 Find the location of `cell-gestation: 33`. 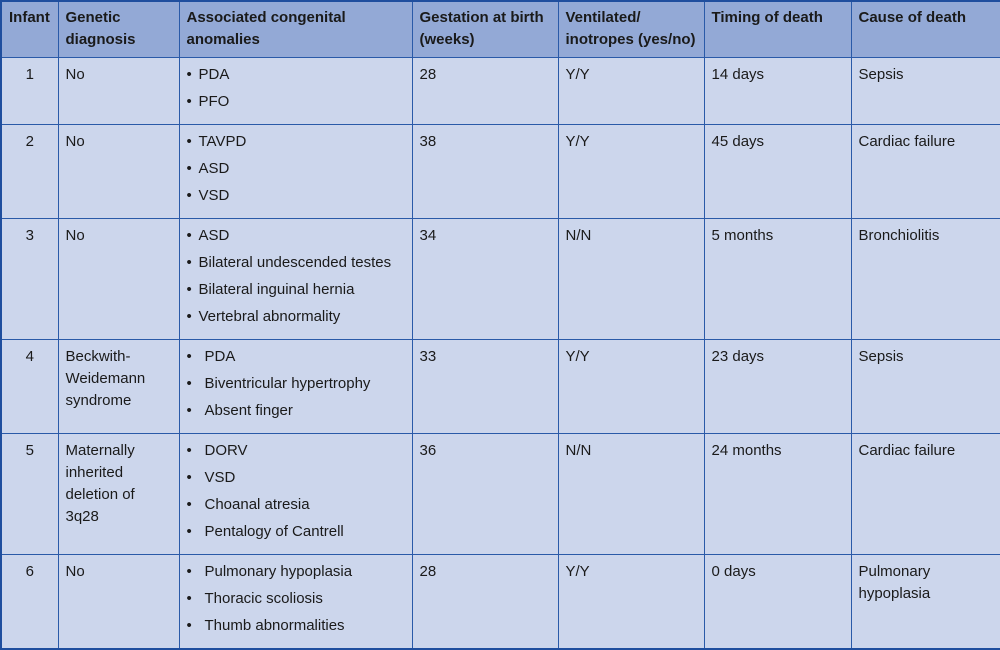

cell-gestation: 33 is located at coordinates (485, 386).